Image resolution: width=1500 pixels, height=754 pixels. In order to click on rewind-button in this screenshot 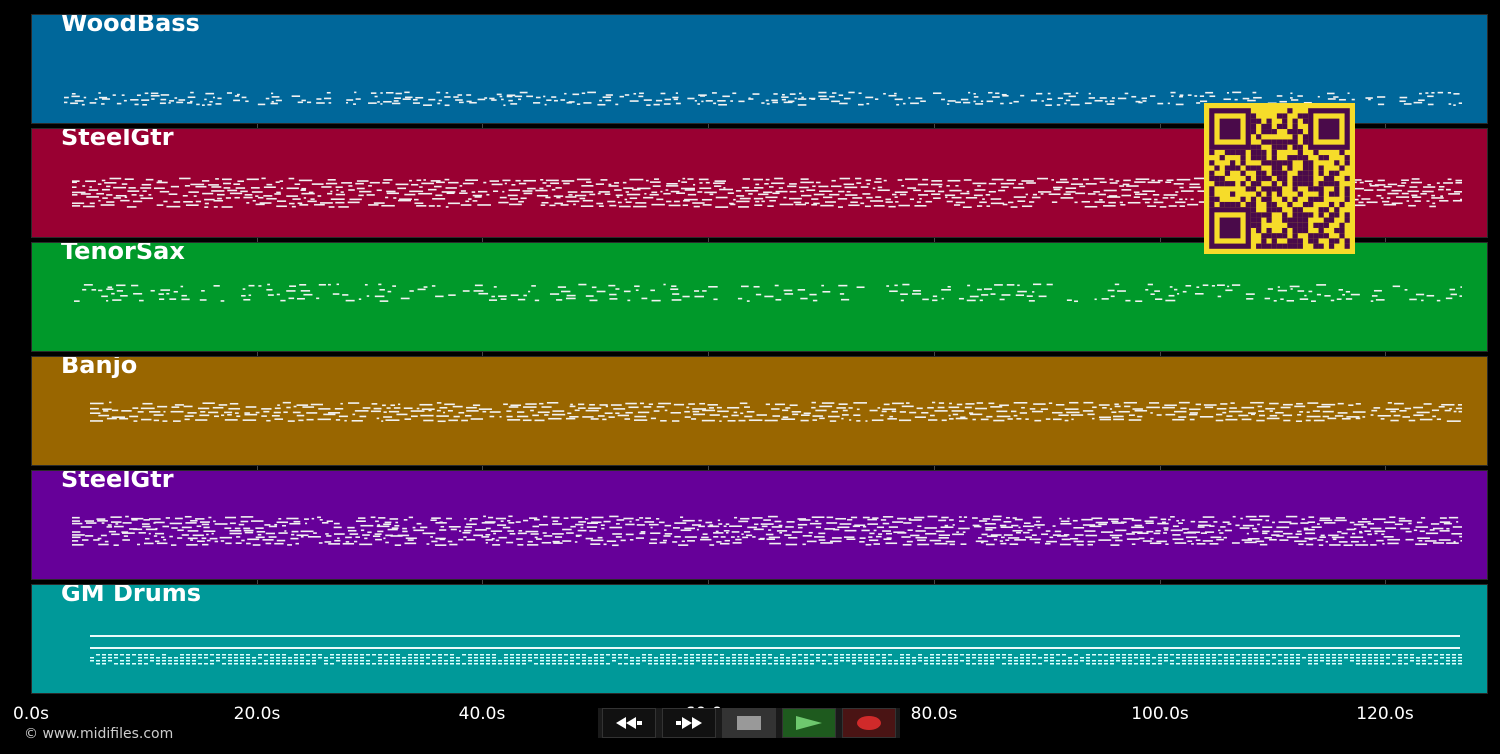, I will do `click(629, 723)`.